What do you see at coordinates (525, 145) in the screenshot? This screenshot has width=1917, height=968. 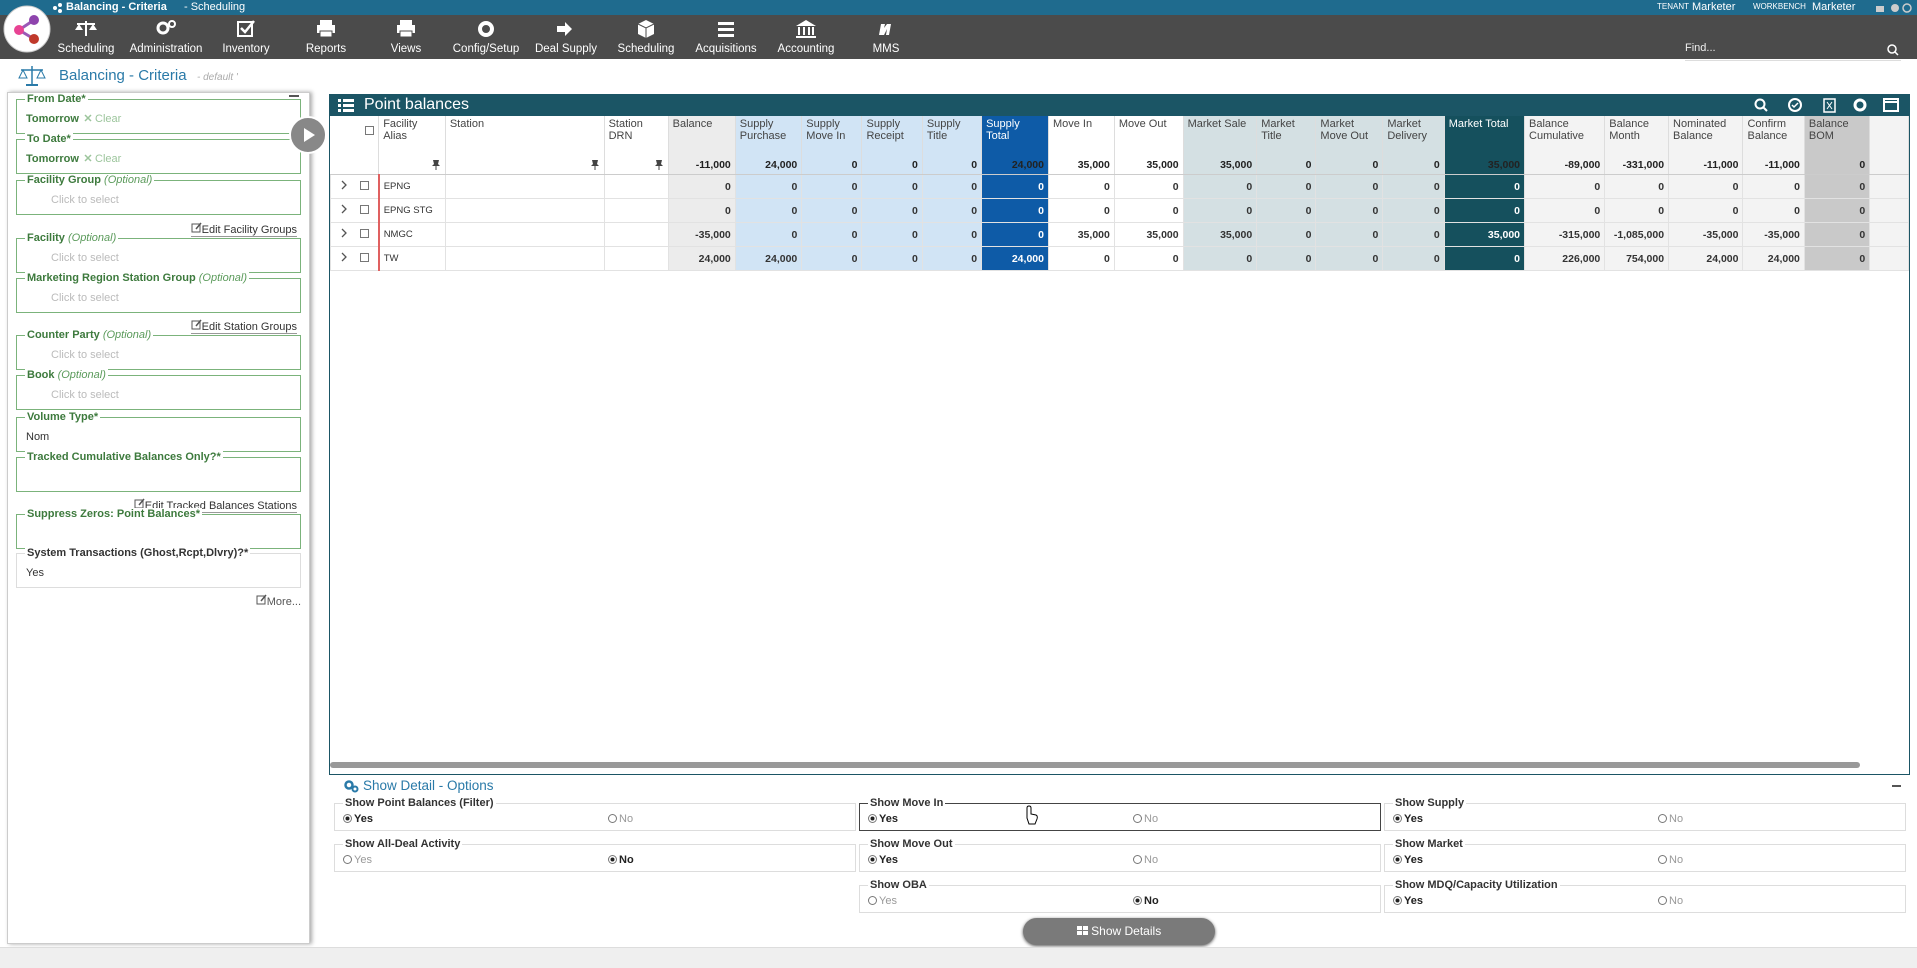 I see `column-header: Station` at bounding box center [525, 145].